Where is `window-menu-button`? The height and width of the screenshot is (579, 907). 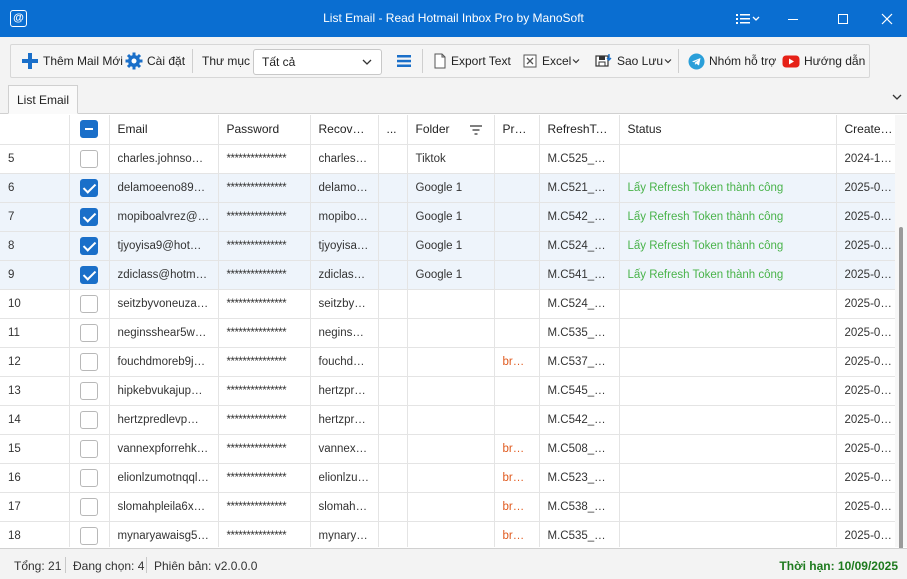
window-menu-button is located at coordinates (748, 18).